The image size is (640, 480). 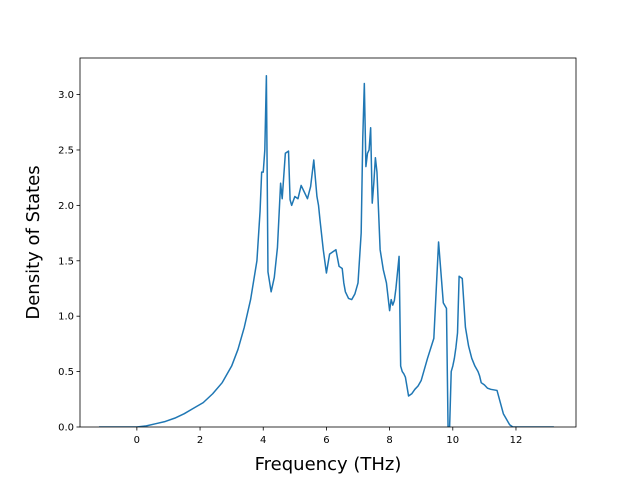 What do you see at coordinates (200, 440) in the screenshot?
I see `x-tick-label: 2` at bounding box center [200, 440].